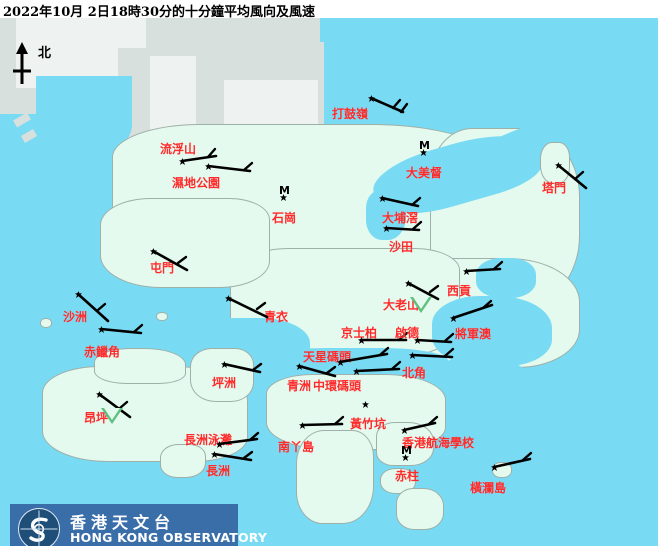  Describe the element at coordinates (488, 488) in the screenshot. I see `station-label-waglan-island: 橫瀾島` at that location.